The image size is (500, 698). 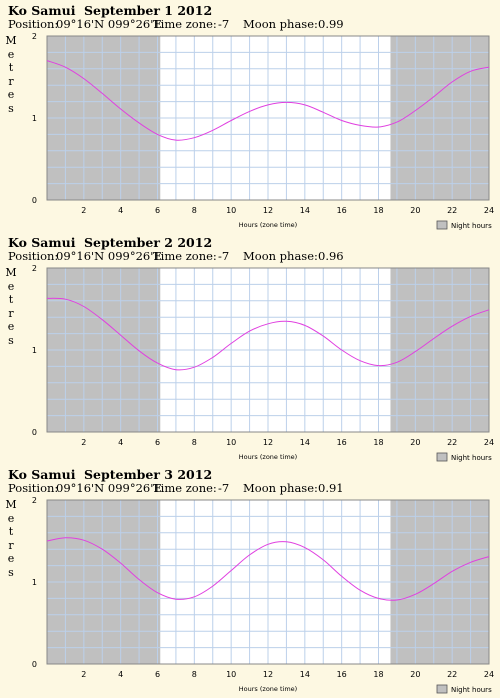 What do you see at coordinates (331, 488) in the screenshot?
I see `moon-value: 0.91` at bounding box center [331, 488].